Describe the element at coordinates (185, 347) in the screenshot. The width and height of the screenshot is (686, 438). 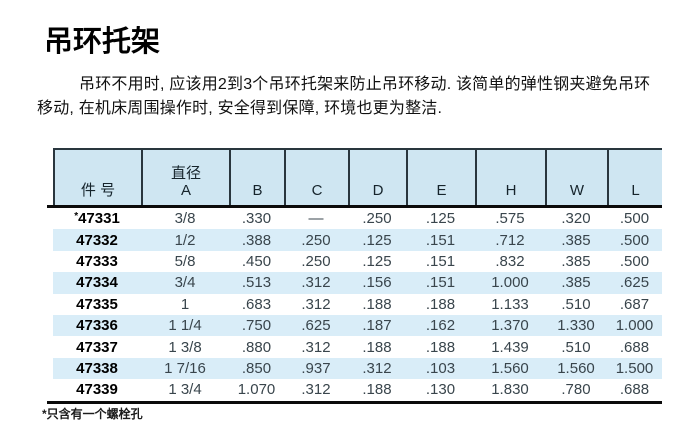
I see `value-cell: 1 3/8` at that location.